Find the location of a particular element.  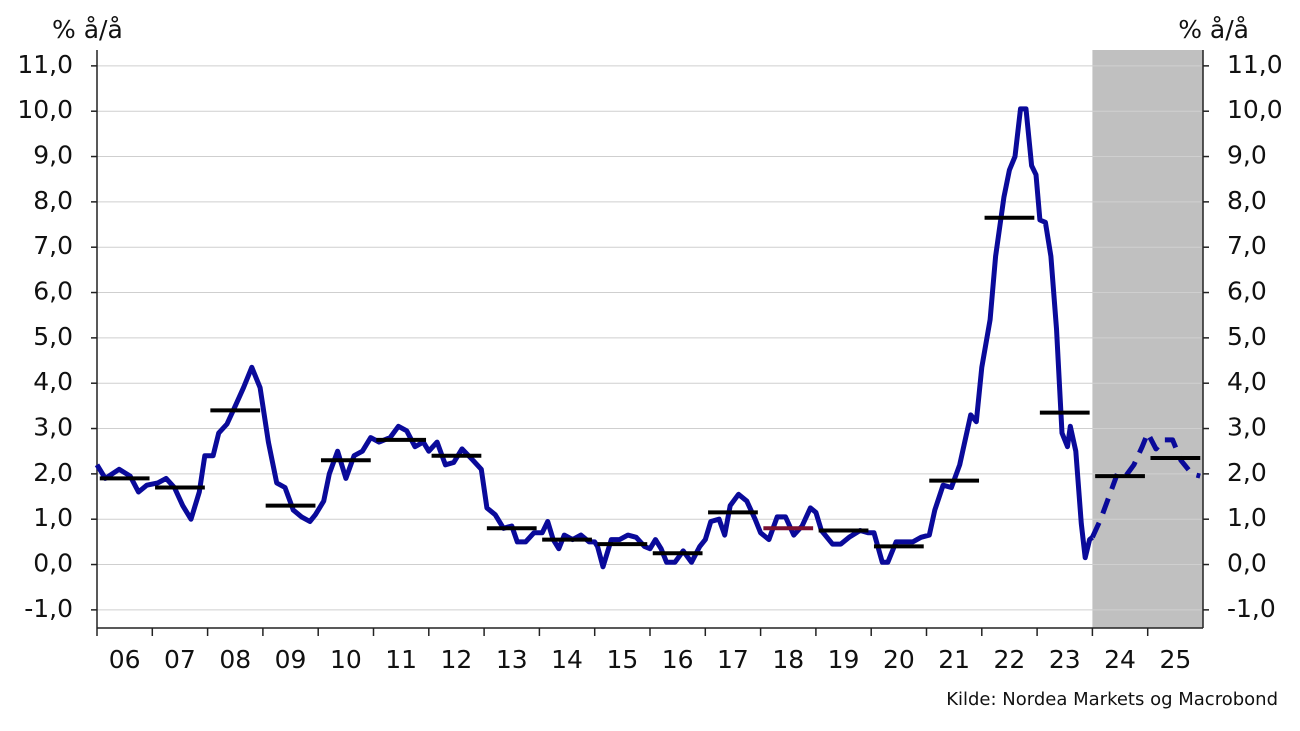

y2-tick-label: -1,0 is located at coordinates (1251, 608).